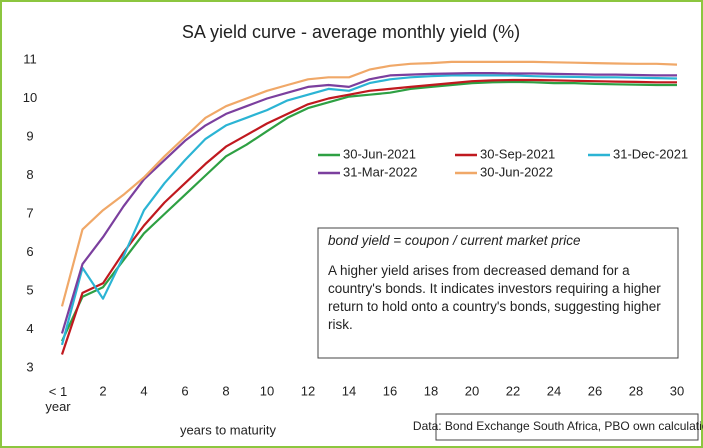 The image size is (703, 448). I want to click on y-tick-label: 4, so click(29, 328).